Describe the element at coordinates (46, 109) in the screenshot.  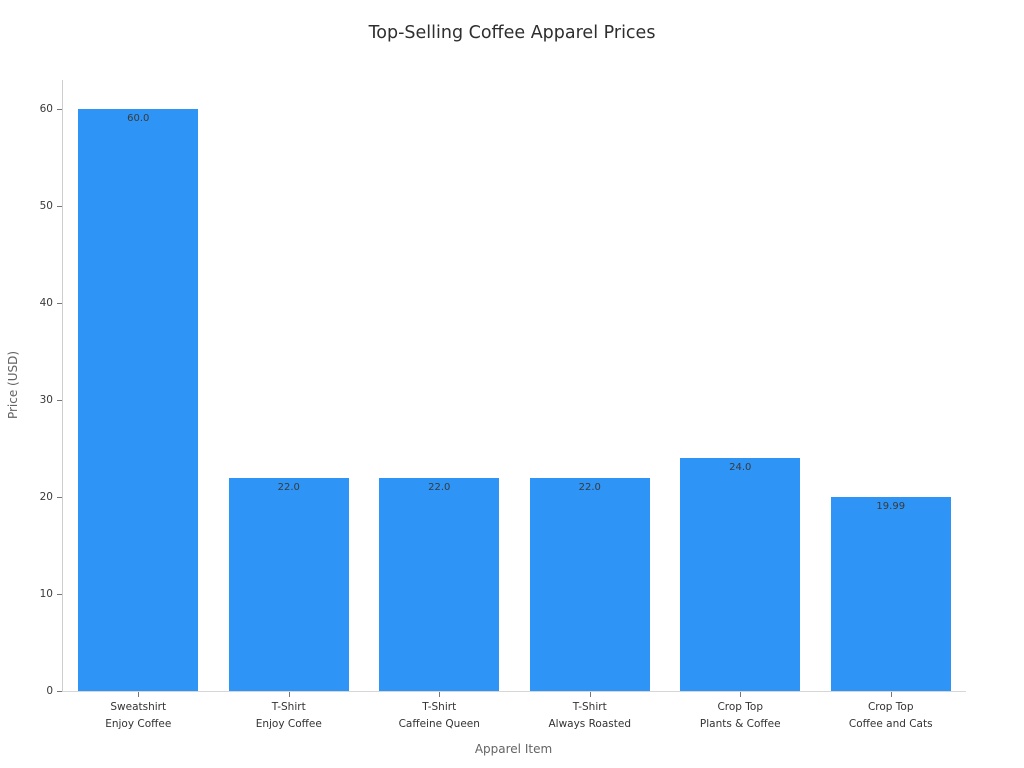
I see `y-tick-label: 60` at that location.